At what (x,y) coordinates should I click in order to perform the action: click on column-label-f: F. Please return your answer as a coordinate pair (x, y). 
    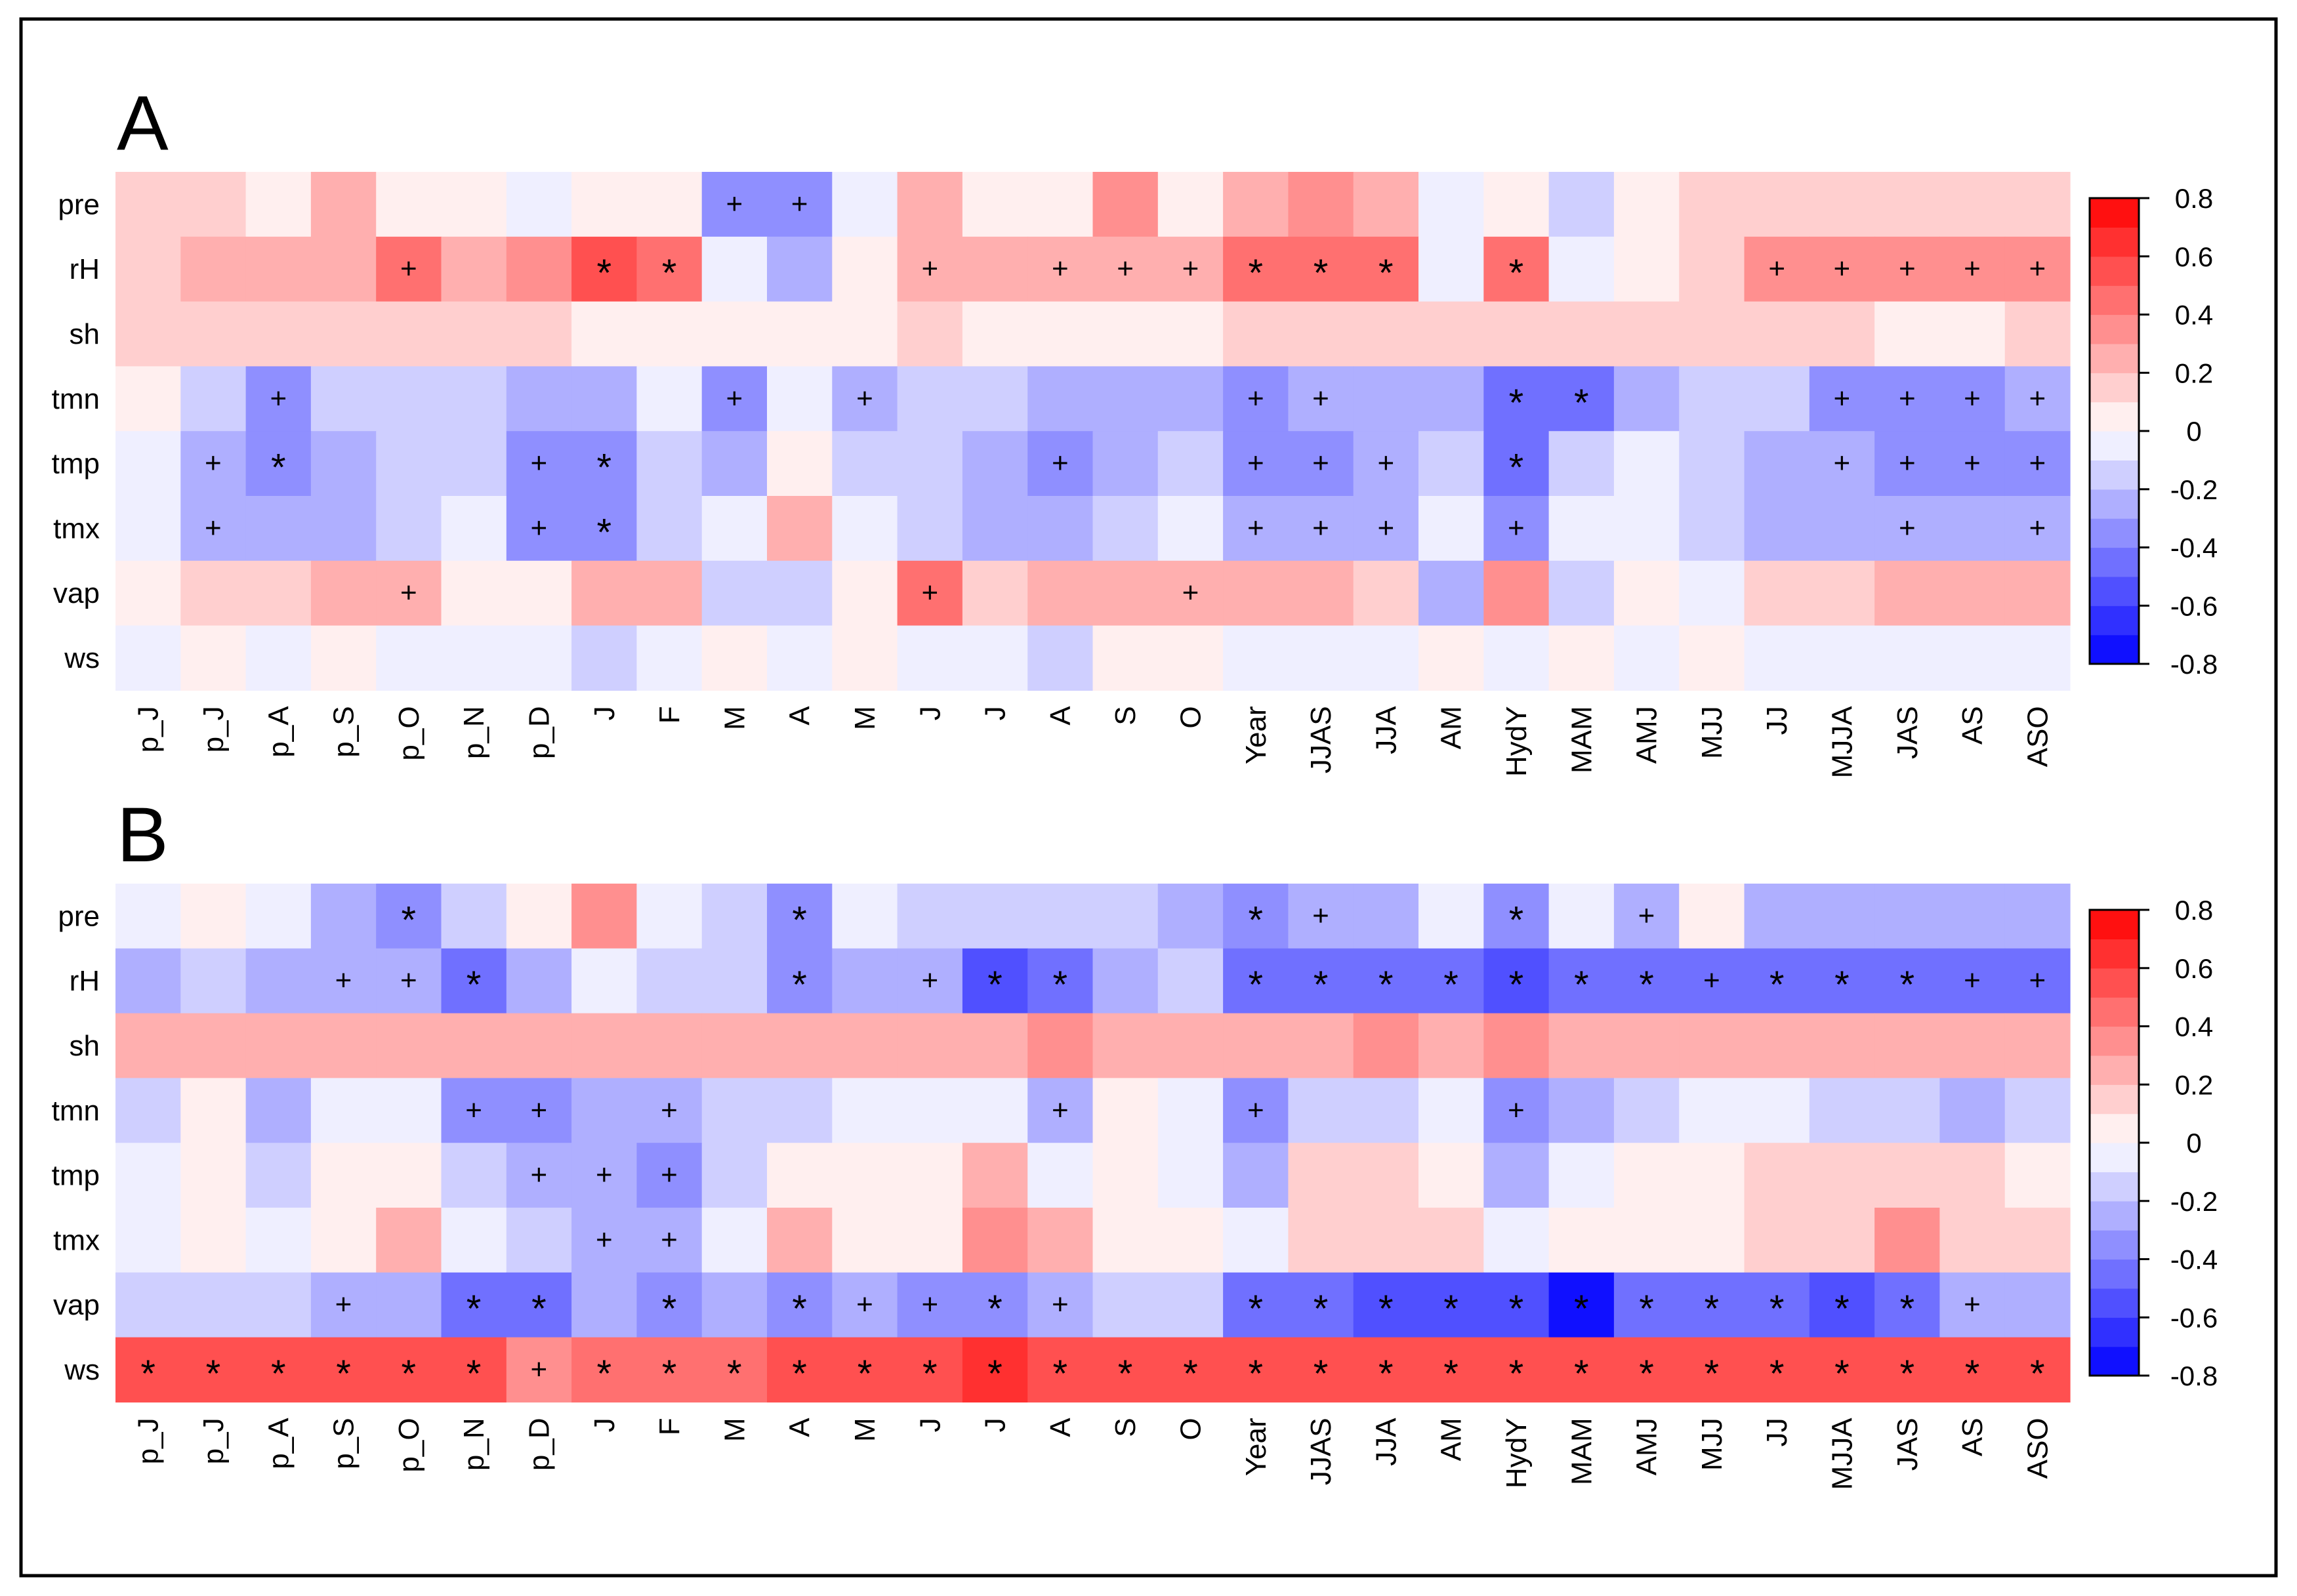
    Looking at the image, I should click on (669, 1426).